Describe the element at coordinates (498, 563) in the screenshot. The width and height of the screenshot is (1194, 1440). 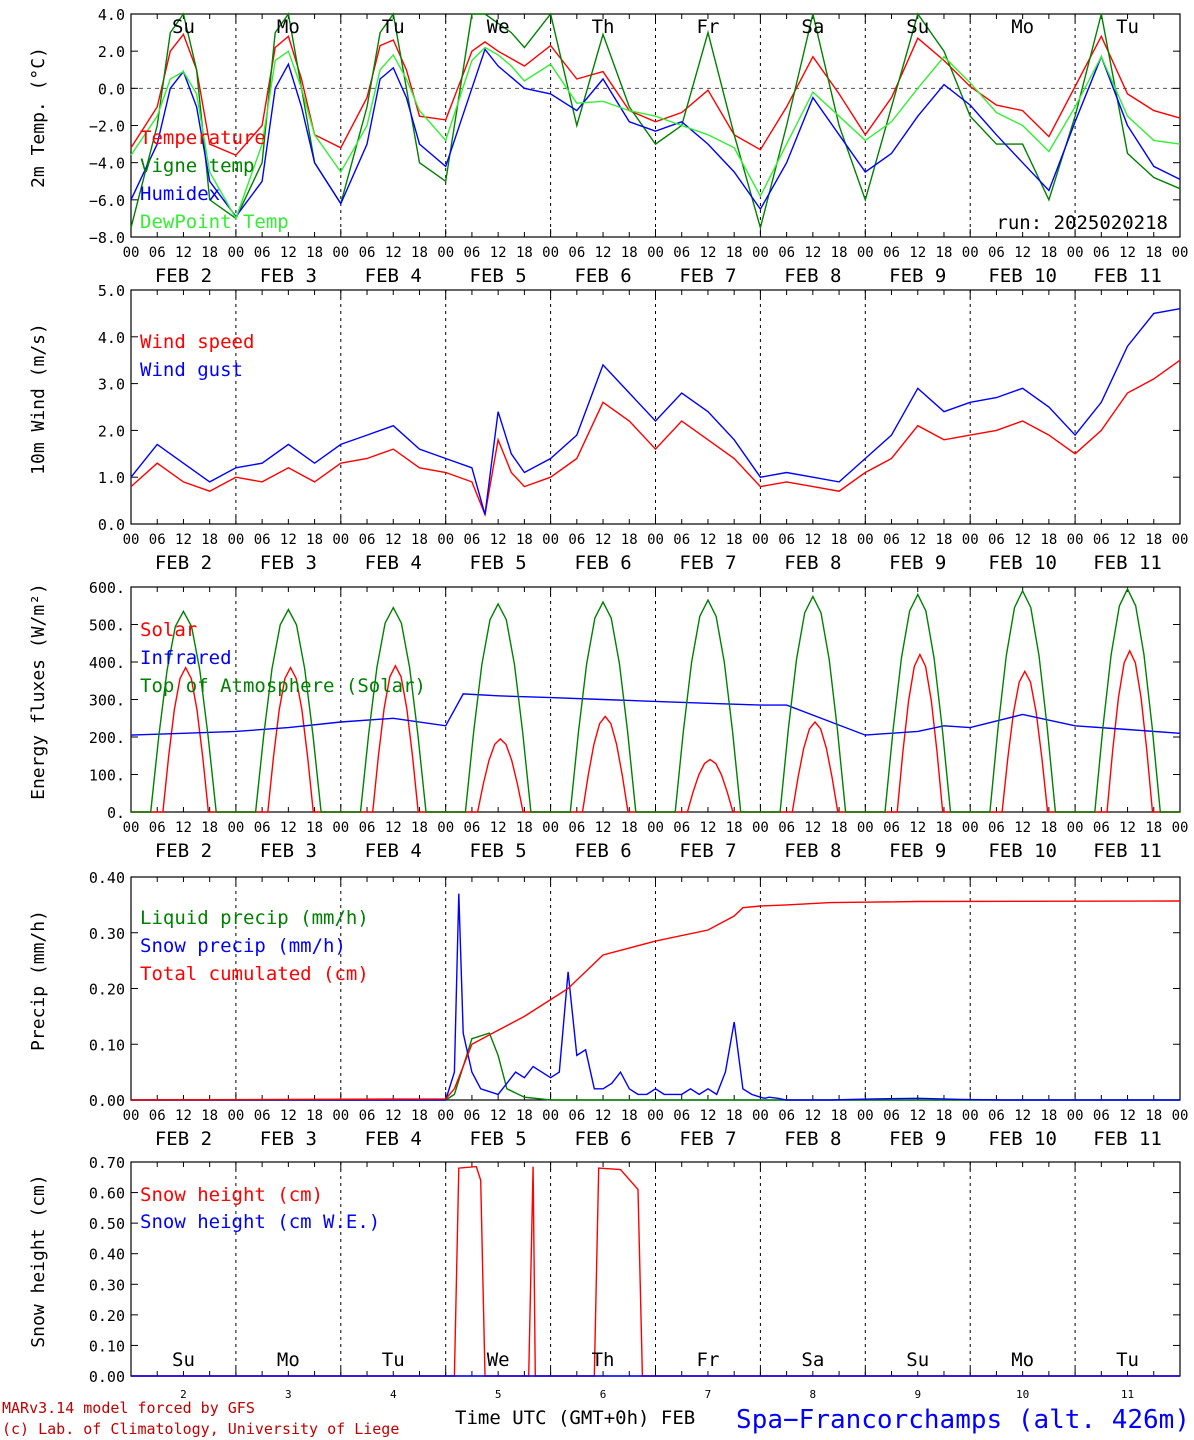
I see `date-label: FEB 5` at that location.